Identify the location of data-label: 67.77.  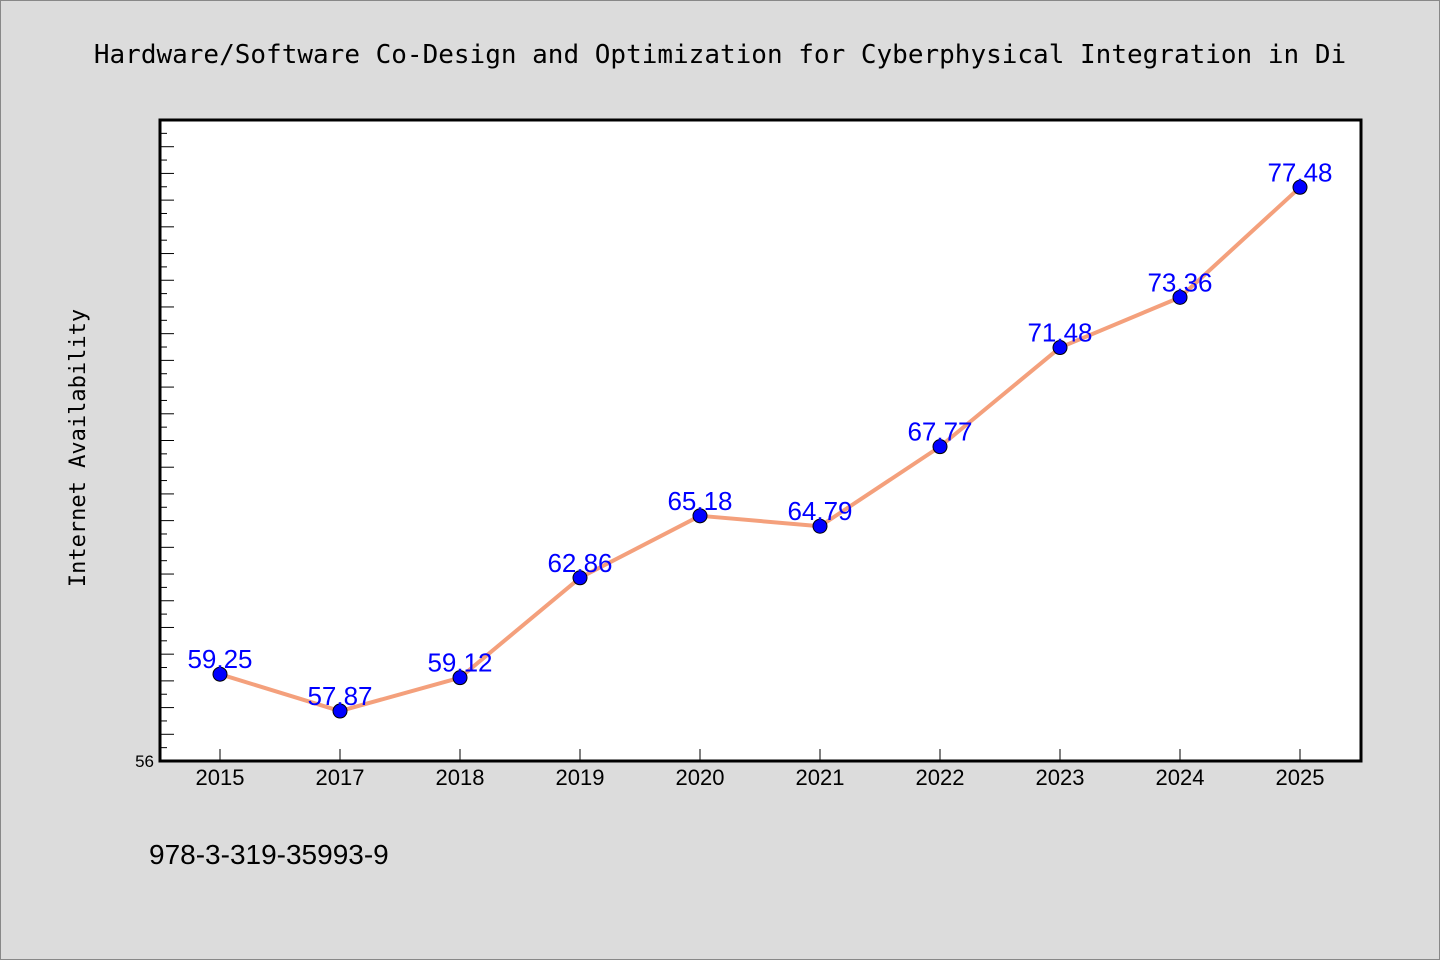
(939, 432).